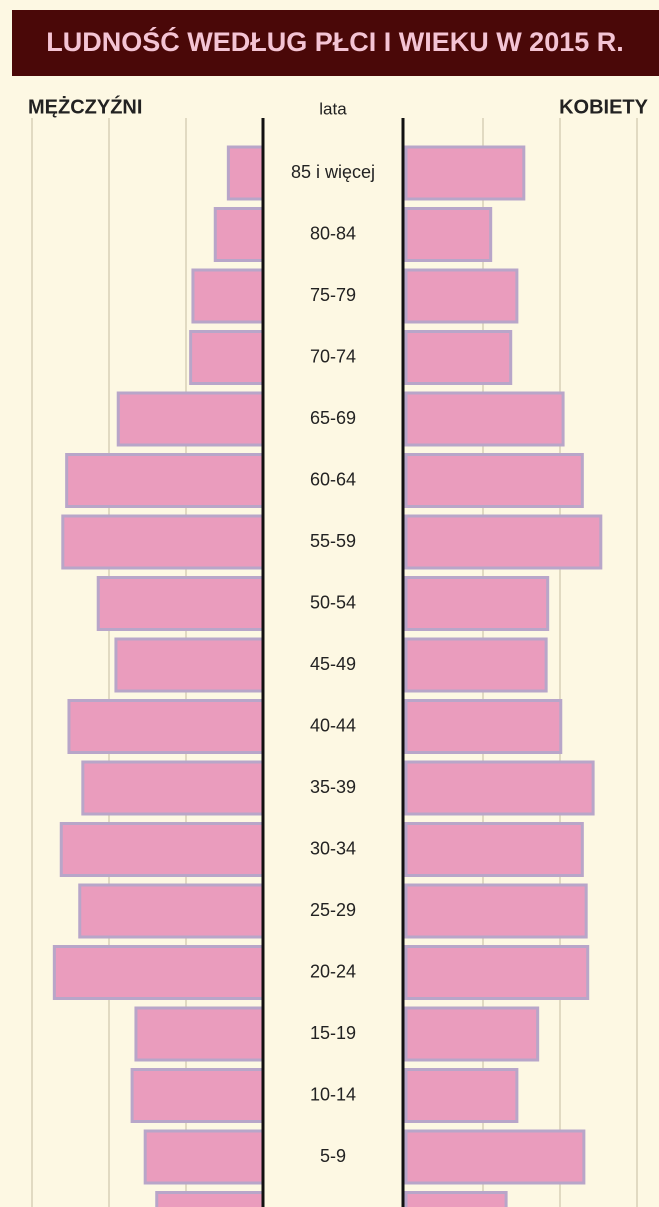 This screenshot has width=659, height=1207. I want to click on category-label: 30-34, so click(333, 848).